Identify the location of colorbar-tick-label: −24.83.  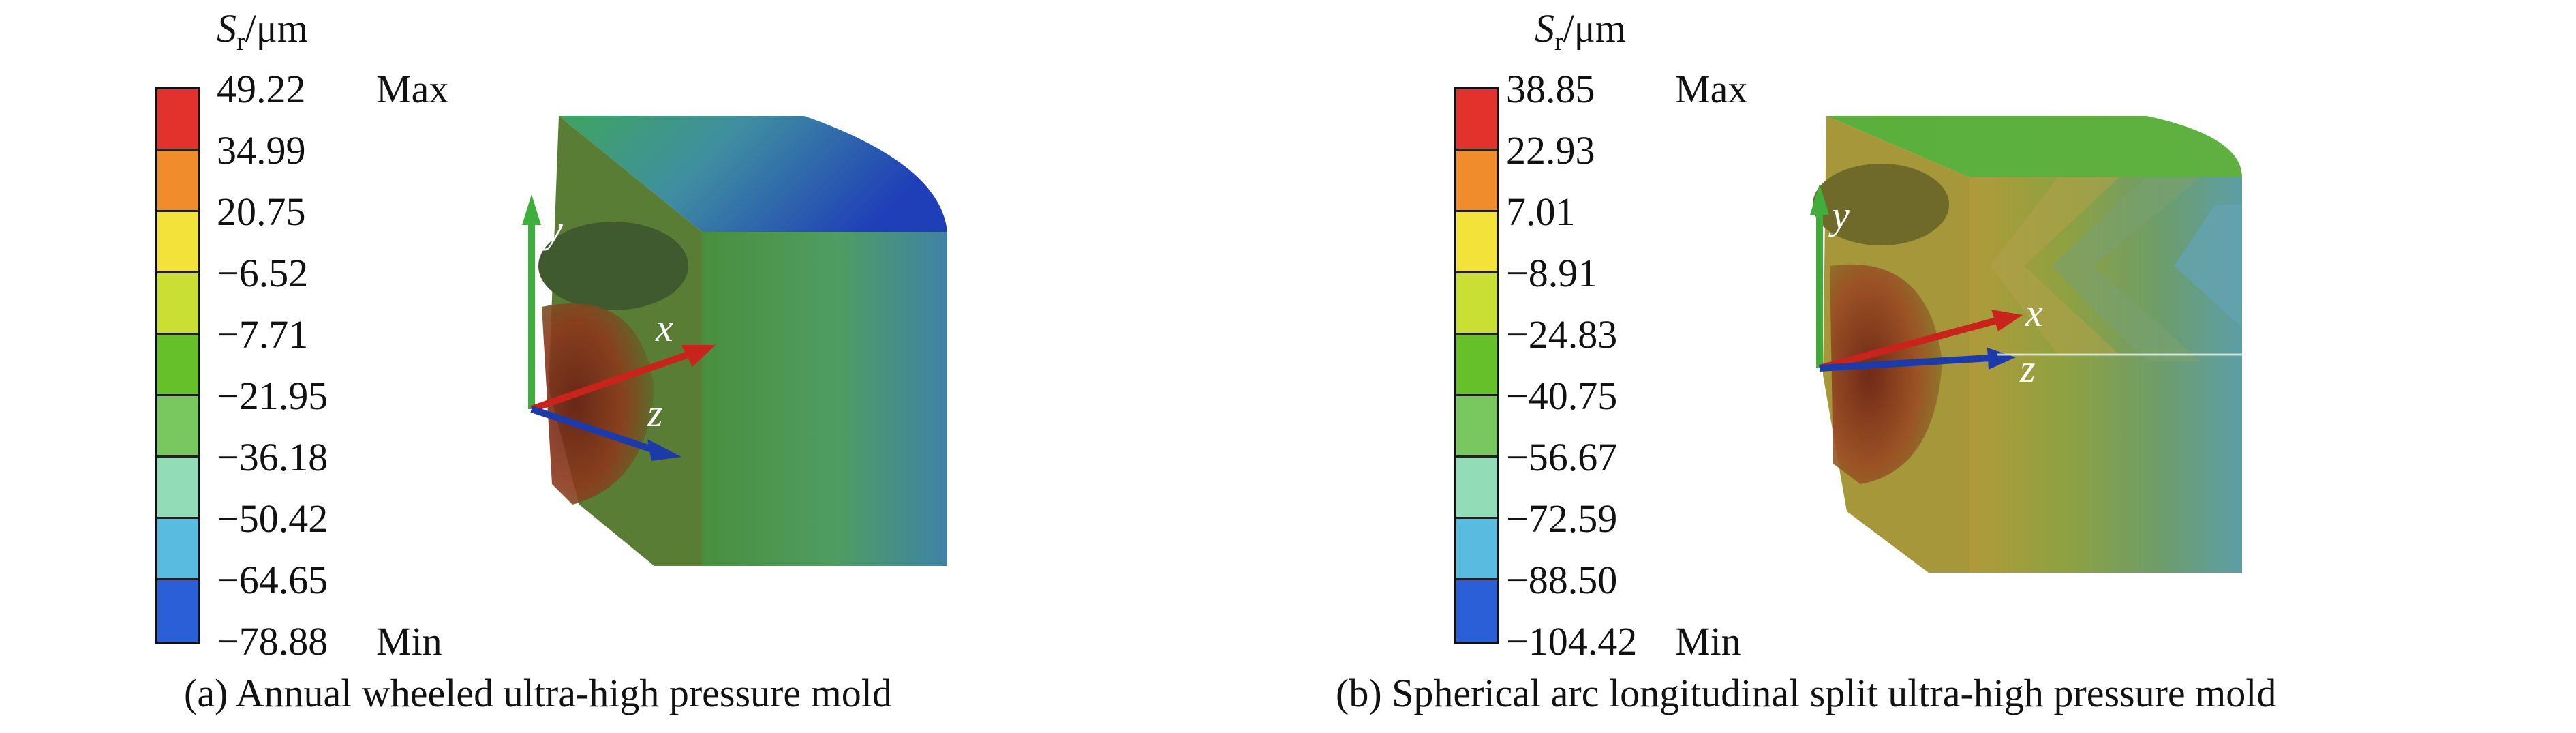
(1562, 334).